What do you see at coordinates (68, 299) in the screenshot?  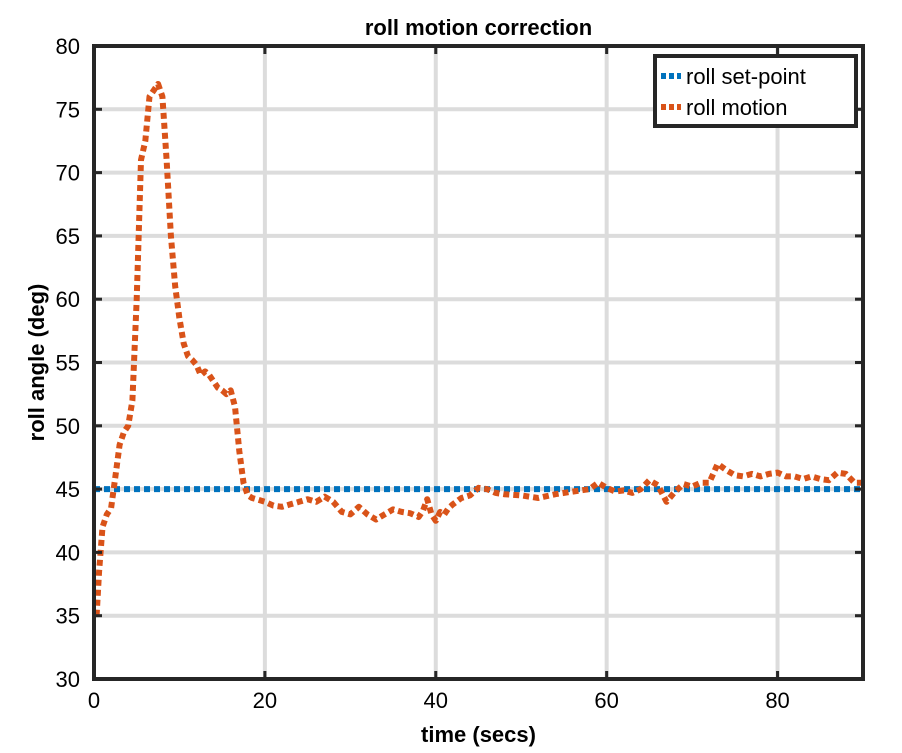 I see `y-tick-label: 60` at bounding box center [68, 299].